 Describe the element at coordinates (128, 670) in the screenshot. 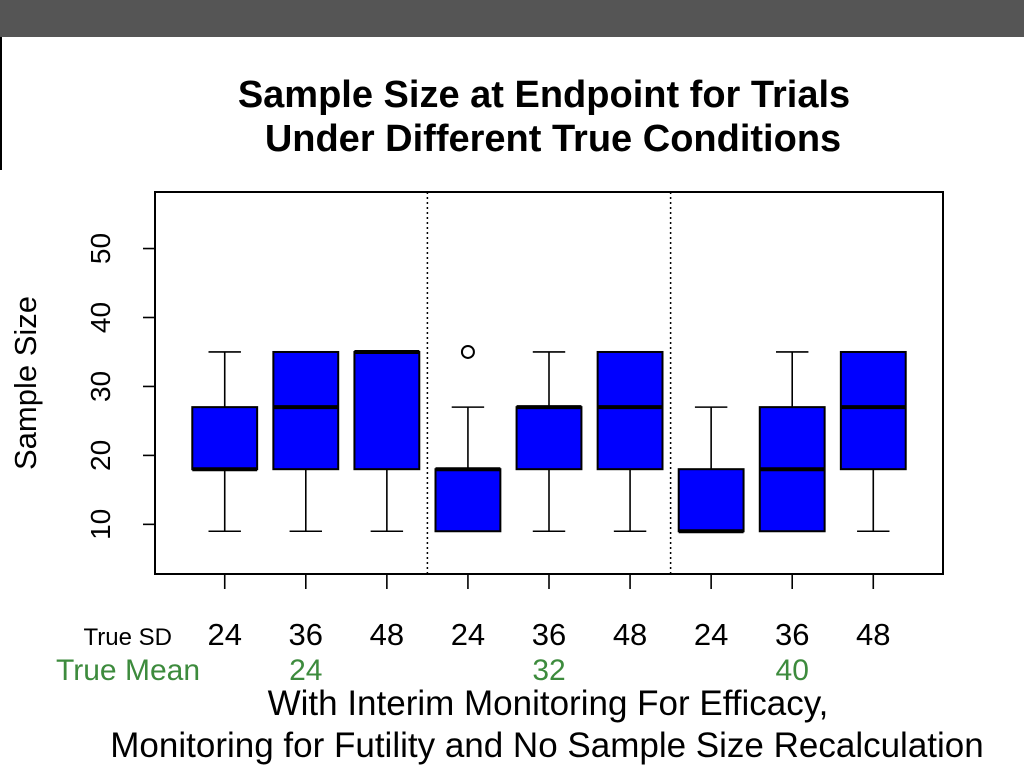

I see `row-label-true-mean: True Mean` at that location.